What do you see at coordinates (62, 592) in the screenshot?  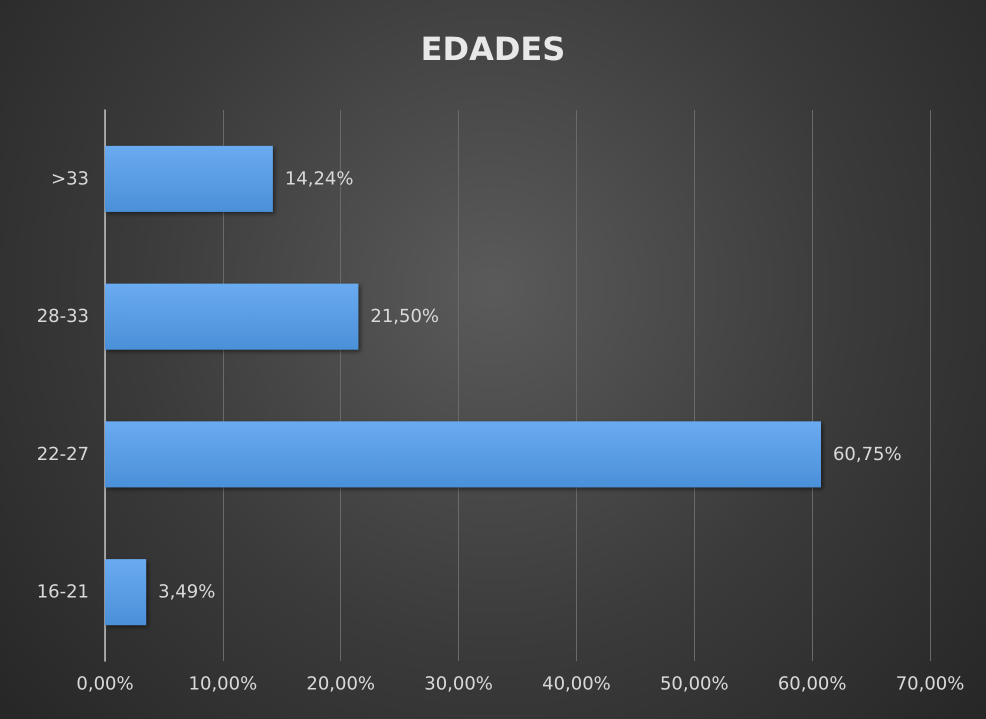 I see `y-tick-label: 16-21` at bounding box center [62, 592].